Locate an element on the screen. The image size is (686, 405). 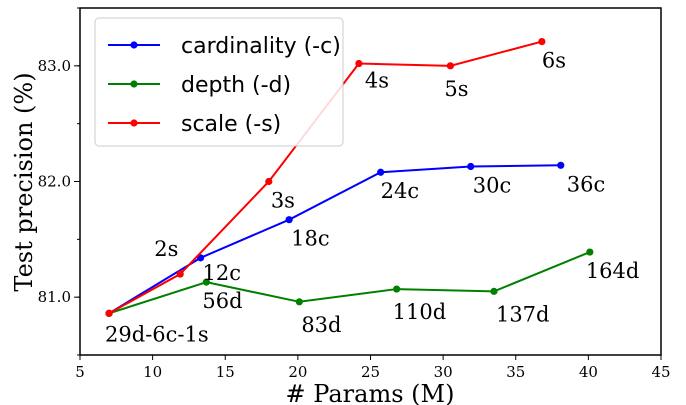
point-annotation: 24c is located at coordinates (400, 191).